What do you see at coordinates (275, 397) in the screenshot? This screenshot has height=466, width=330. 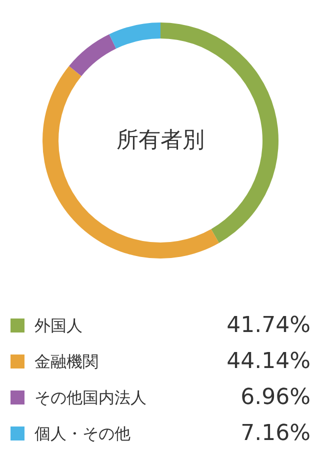 I see `data-label: 6.96%` at bounding box center [275, 397].